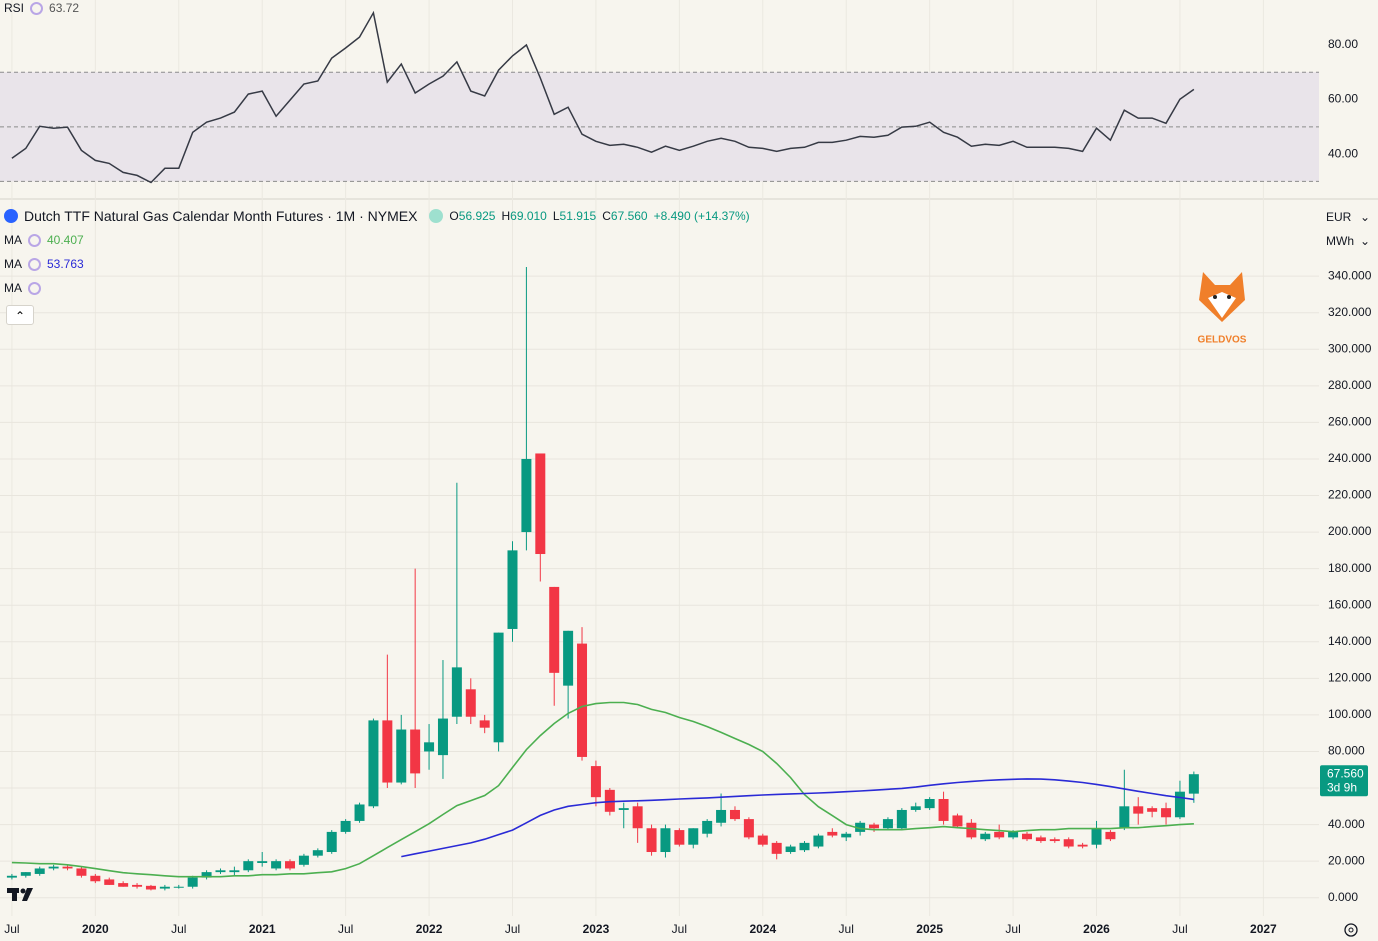 The width and height of the screenshot is (1378, 941). What do you see at coordinates (1350, 422) in the screenshot?
I see `y-tick-label: 260.000` at bounding box center [1350, 422].